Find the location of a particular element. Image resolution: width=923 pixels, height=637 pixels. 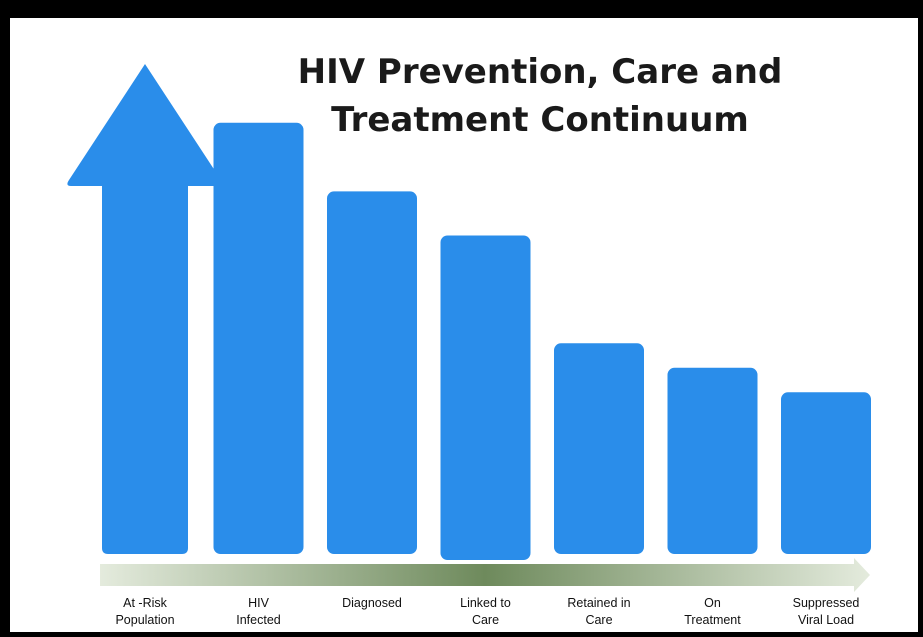

category-label-6: On Treatment is located at coordinates (712, 611).